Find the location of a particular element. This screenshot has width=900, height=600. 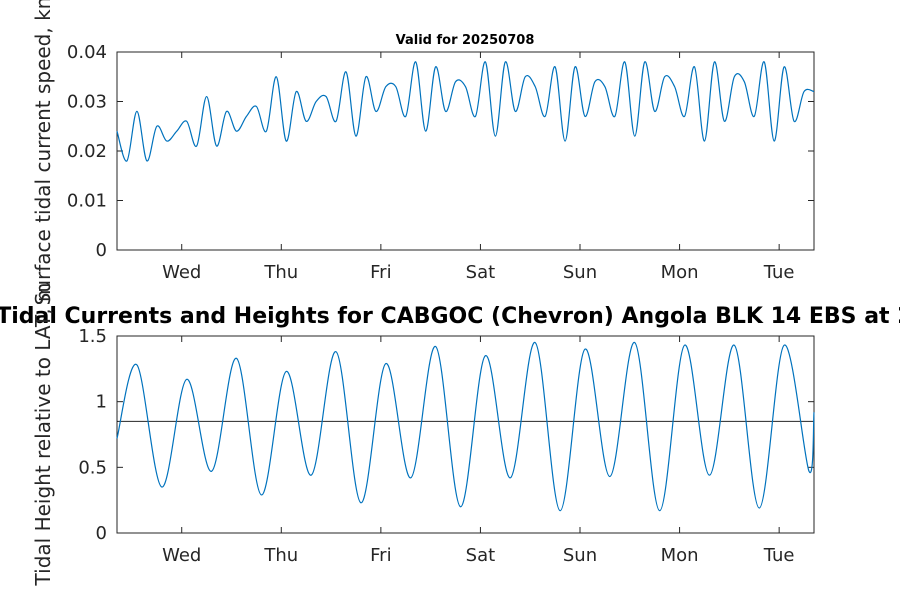

speed-y-tick-label: 0.04 is located at coordinates (87, 52).